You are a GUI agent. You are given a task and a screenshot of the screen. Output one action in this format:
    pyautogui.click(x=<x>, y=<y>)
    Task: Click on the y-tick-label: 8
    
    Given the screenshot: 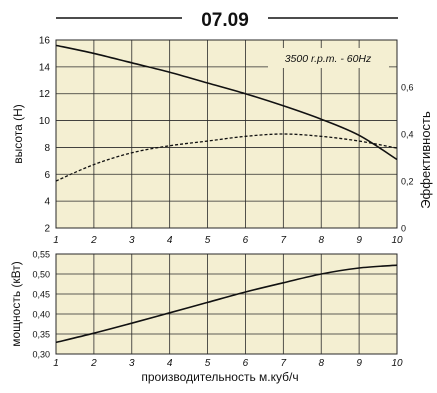 What is the action you would take?
    pyautogui.click(x=47, y=148)
    